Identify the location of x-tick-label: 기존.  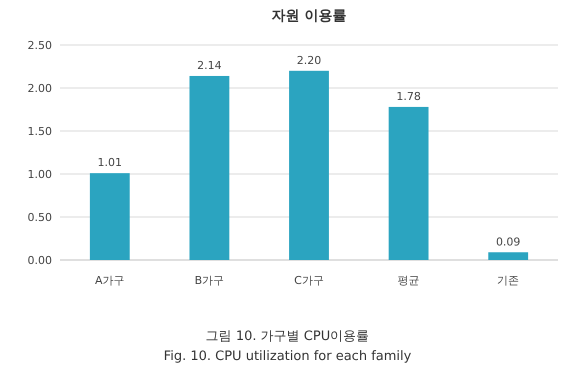
(508, 280).